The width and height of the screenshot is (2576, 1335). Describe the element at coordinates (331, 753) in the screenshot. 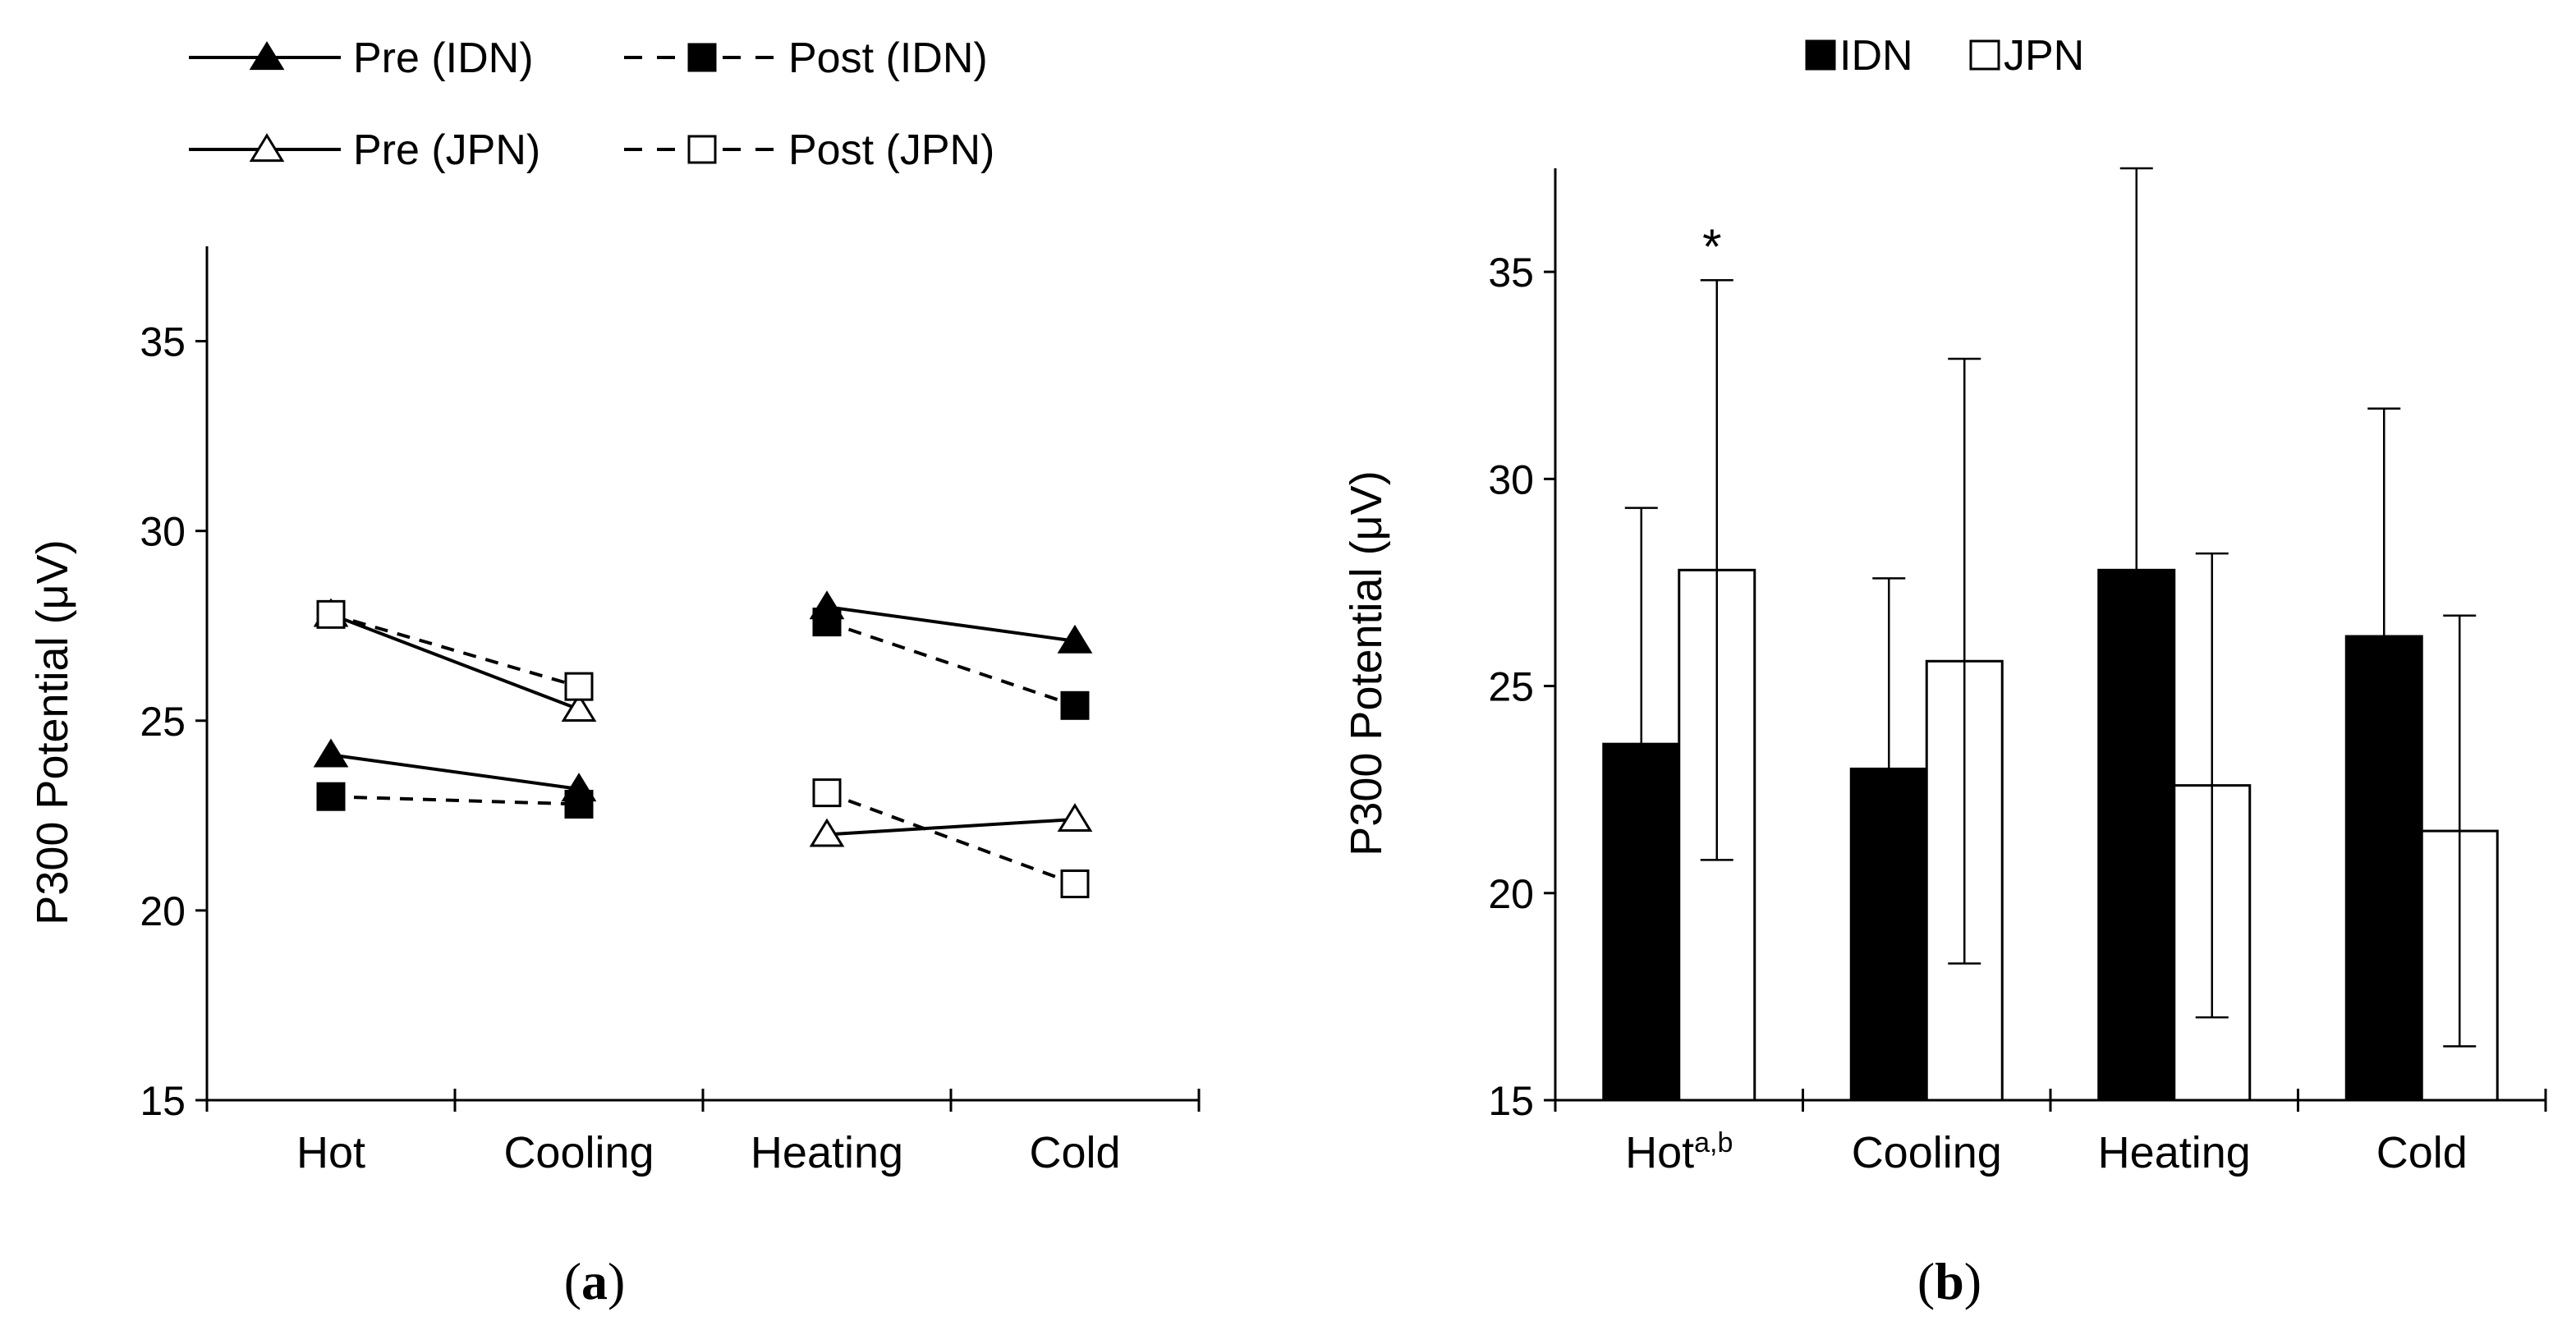

I see `panel-a-point-pre-idn-hot` at that location.